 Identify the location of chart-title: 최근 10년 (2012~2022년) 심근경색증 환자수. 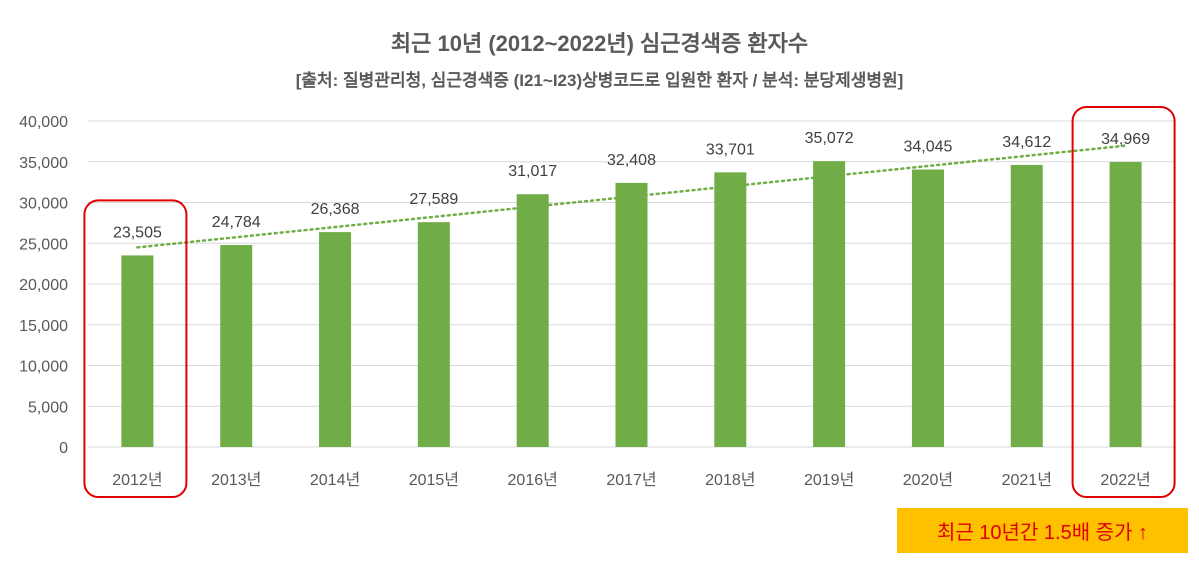
(599, 43).